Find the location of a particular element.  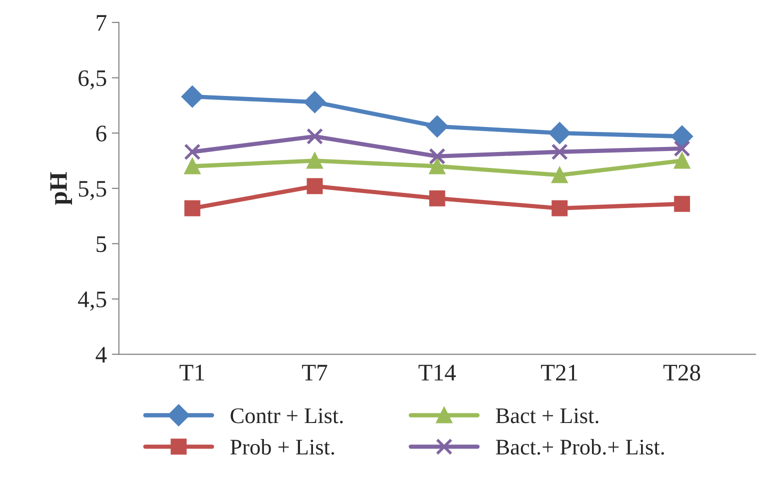

y-tick-label: 4,5 is located at coordinates (92, 301).